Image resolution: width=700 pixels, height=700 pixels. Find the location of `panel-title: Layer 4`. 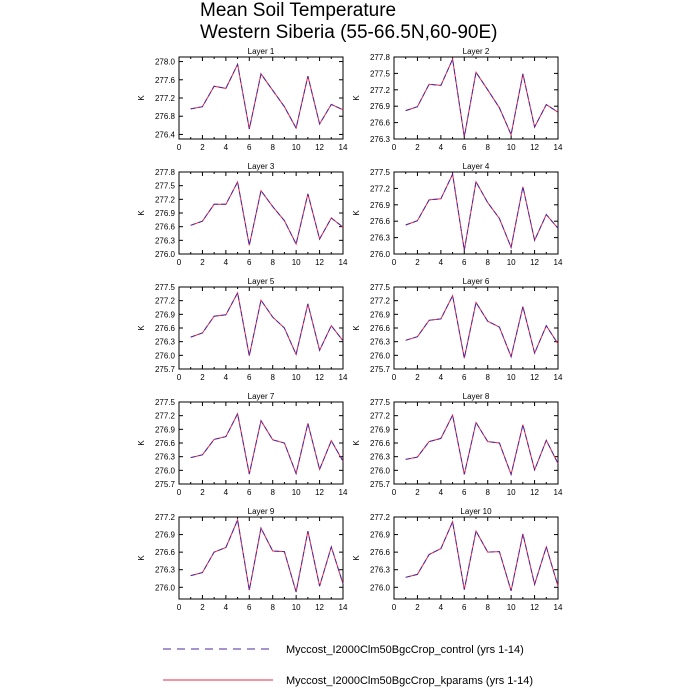

panel-title: Layer 4 is located at coordinates (476, 166).